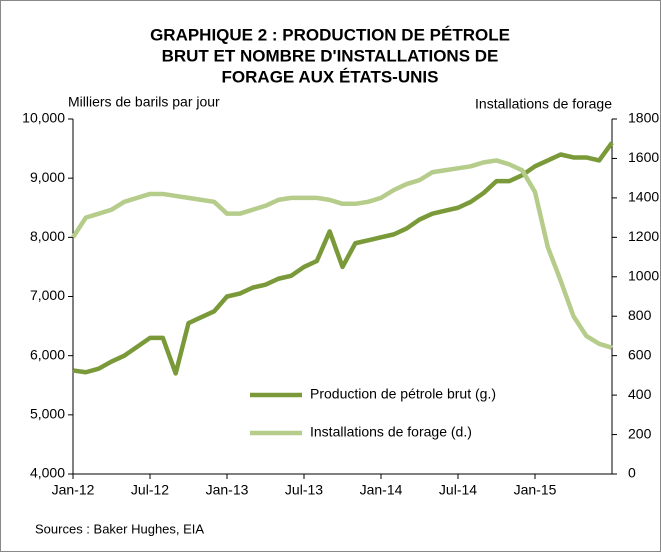 The height and width of the screenshot is (552, 661). Describe the element at coordinates (330, 34) in the screenshot. I see `chart-title: GRAPHIQUE 2 : PRODUCTION DE PÉTROLE` at that location.